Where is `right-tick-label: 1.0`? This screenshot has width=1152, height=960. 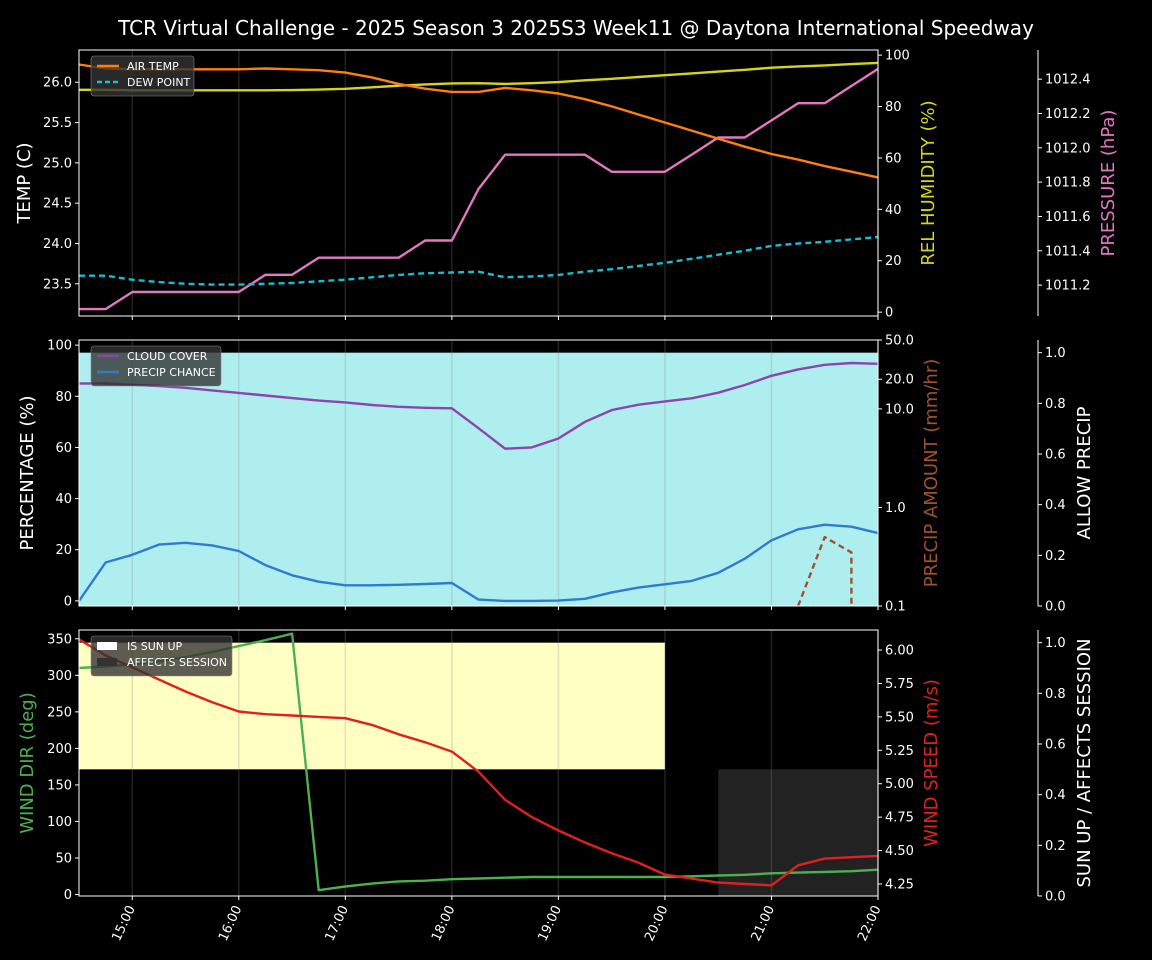 right-tick-label: 1.0 is located at coordinates (895, 508).